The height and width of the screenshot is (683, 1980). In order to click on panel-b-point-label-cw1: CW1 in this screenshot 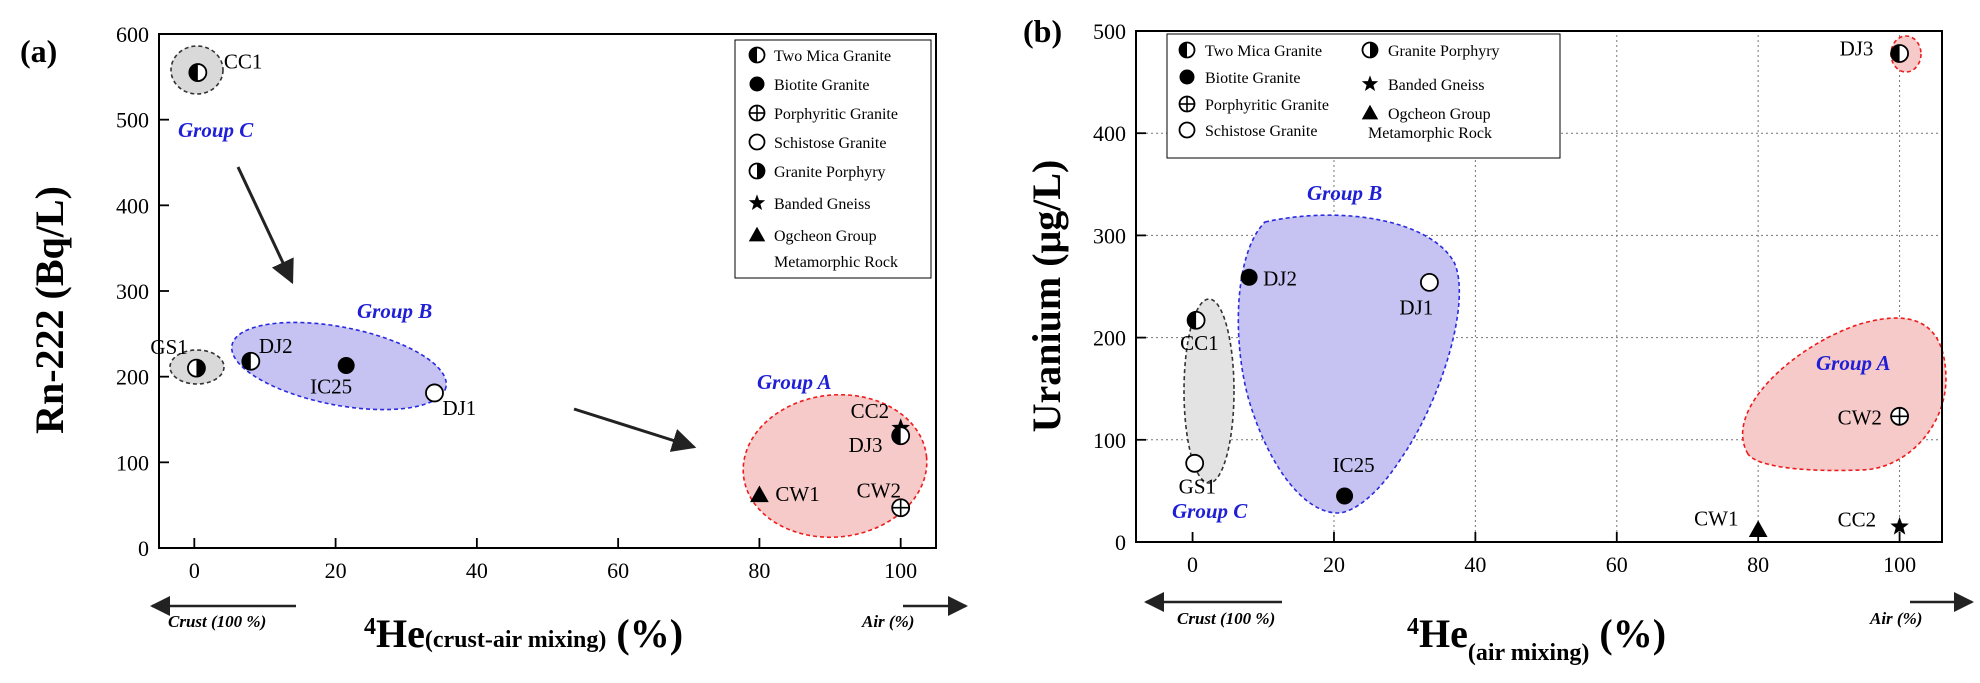, I will do `click(1716, 519)`.